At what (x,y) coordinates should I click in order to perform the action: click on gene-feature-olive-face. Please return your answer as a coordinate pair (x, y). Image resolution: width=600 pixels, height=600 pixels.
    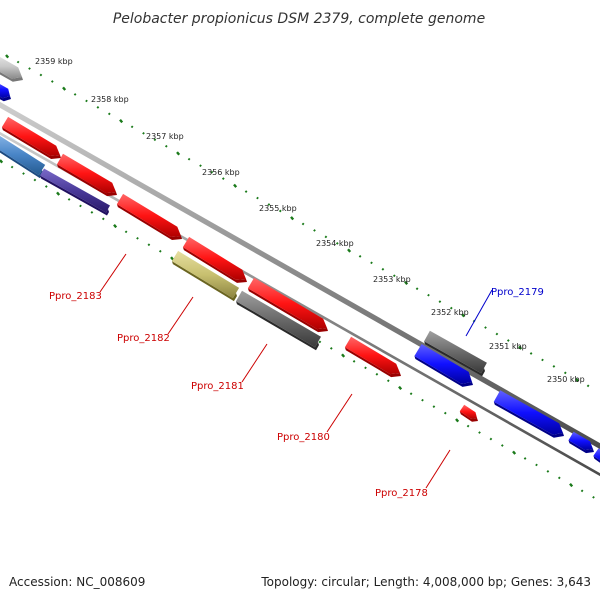
    Looking at the image, I should click on (205, 274).